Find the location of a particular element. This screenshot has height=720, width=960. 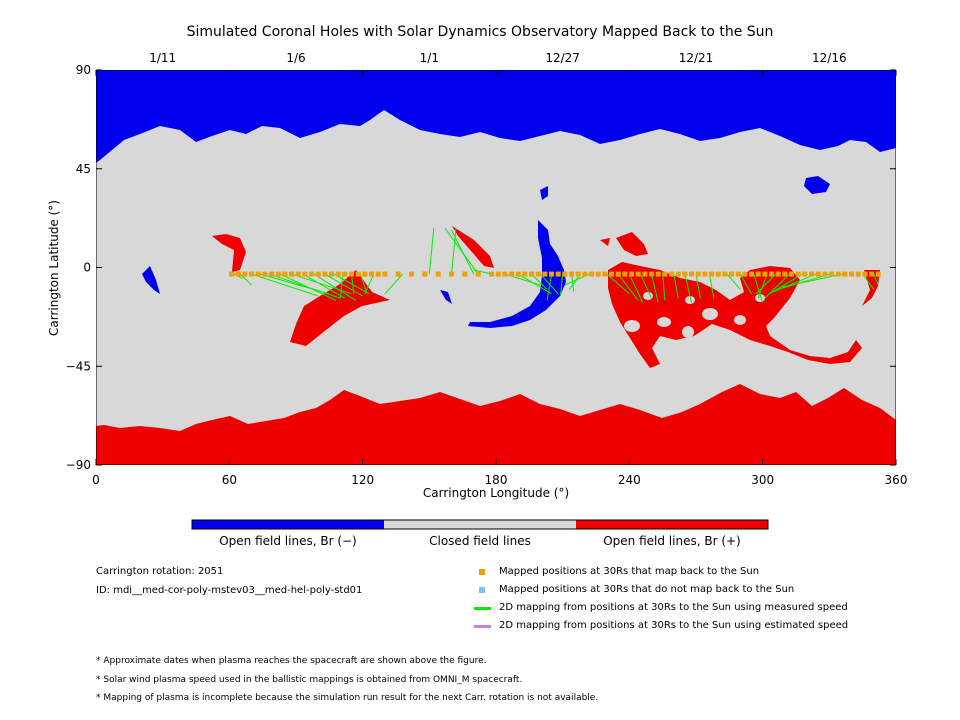

top-date-label: 12/16 is located at coordinates (829, 58).